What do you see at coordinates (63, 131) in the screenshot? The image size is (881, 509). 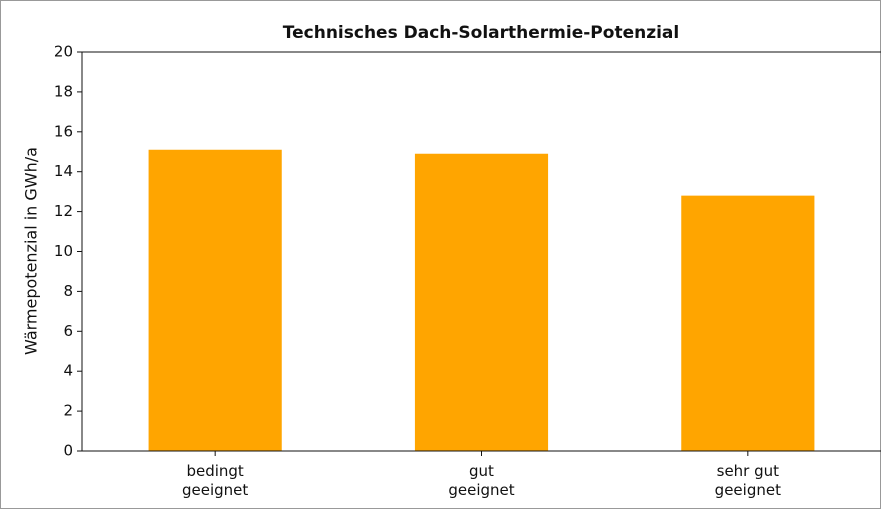 I see `y-tick-label: 16` at bounding box center [63, 131].